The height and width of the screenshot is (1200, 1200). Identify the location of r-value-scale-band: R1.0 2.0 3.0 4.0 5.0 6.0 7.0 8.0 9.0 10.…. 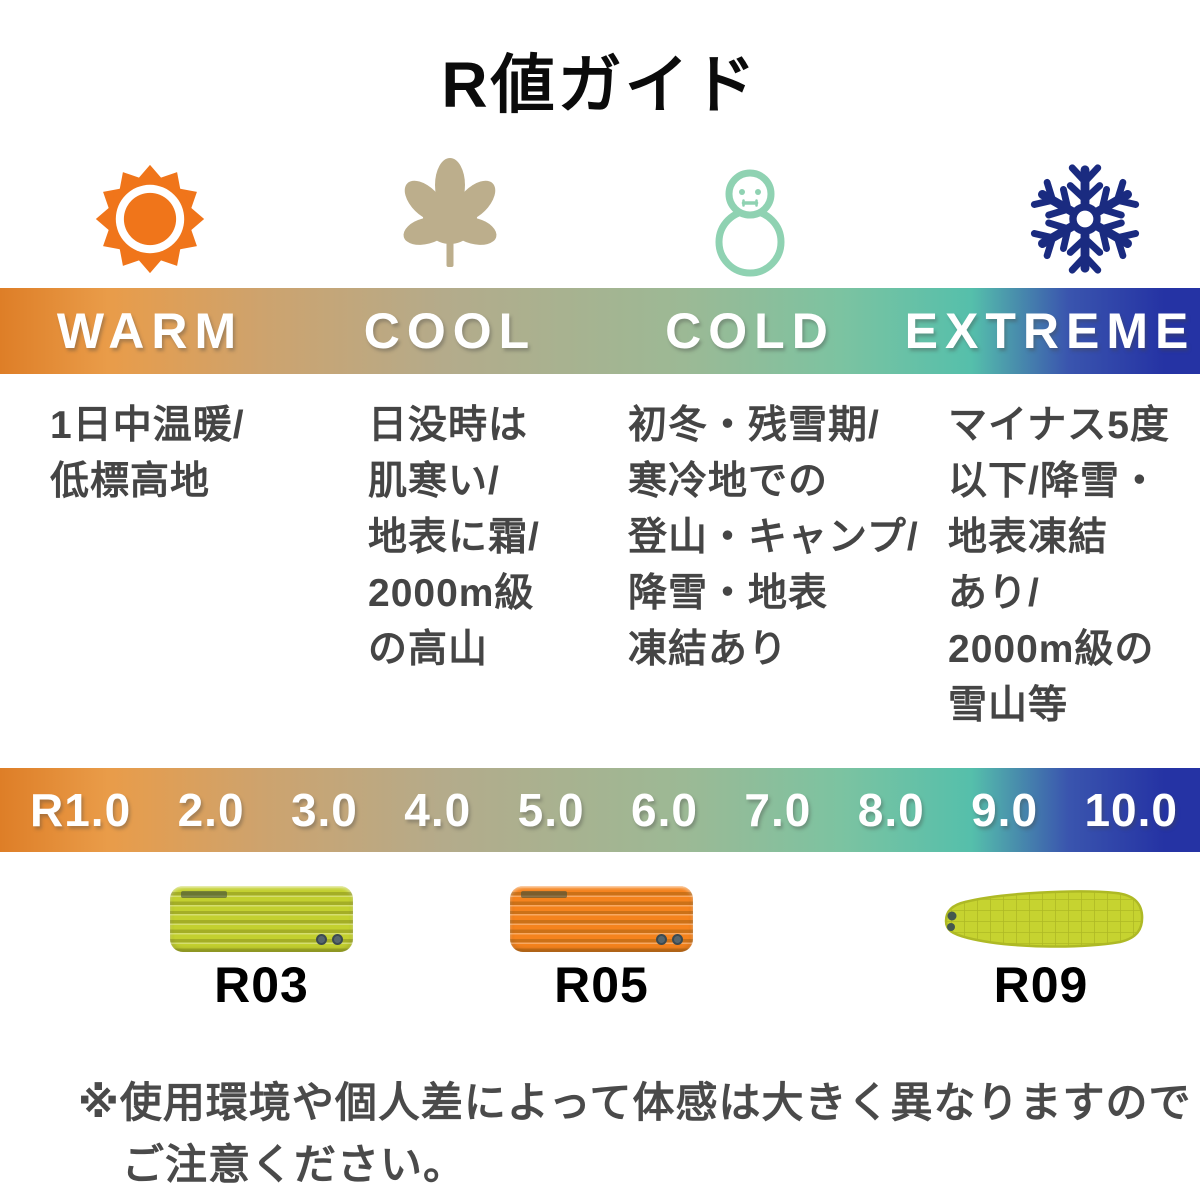
(600, 810).